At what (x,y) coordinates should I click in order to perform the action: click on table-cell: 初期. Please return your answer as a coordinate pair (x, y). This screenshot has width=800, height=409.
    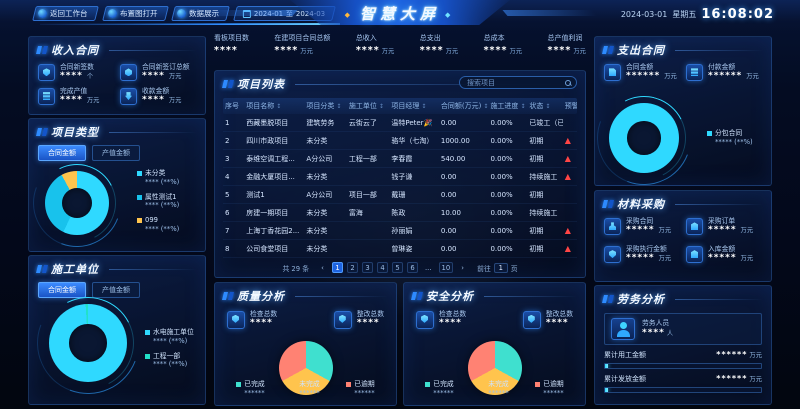
    Looking at the image, I should click on (536, 194).